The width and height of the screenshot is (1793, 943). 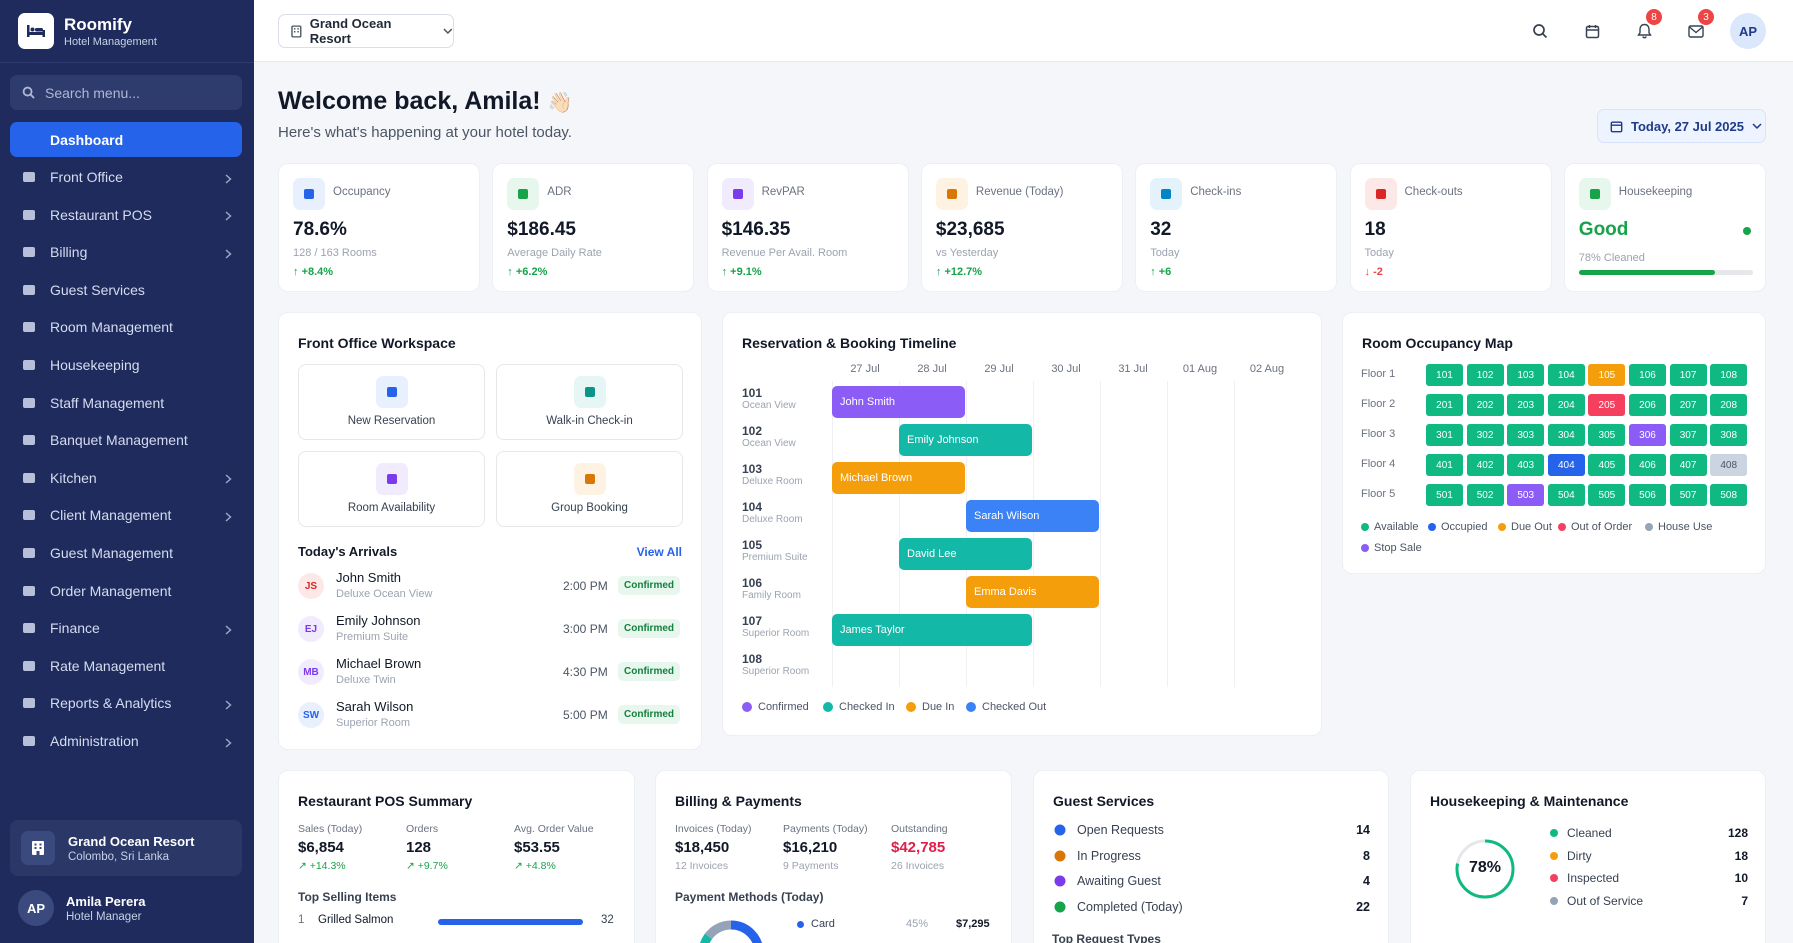 What do you see at coordinates (1607, 435) in the screenshot?
I see `room-cell: 305` at bounding box center [1607, 435].